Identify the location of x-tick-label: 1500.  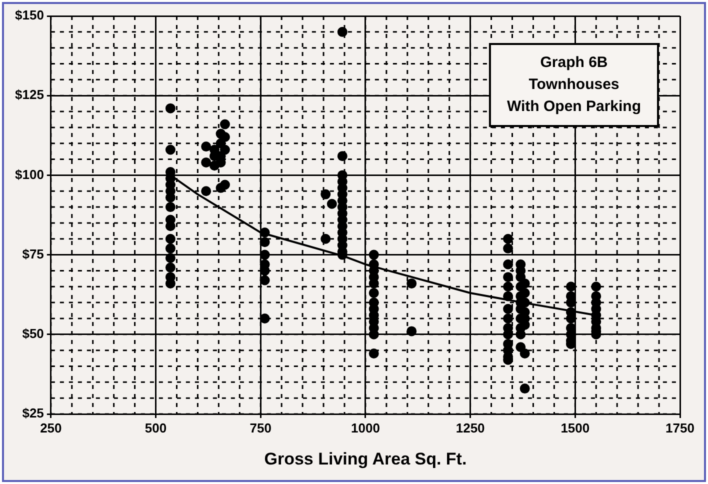
(575, 428).